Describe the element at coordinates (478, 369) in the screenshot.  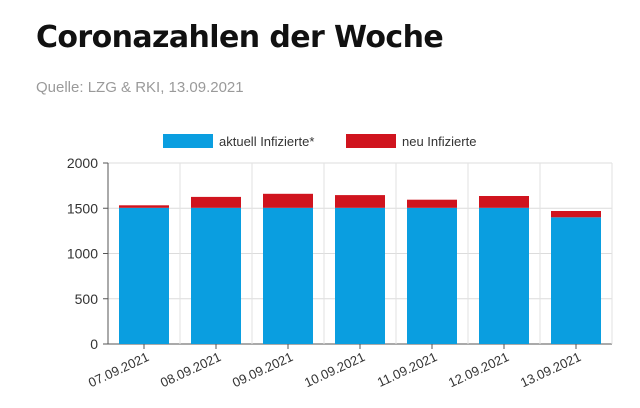
I see `x-tick-label: 12.09.2021` at that location.